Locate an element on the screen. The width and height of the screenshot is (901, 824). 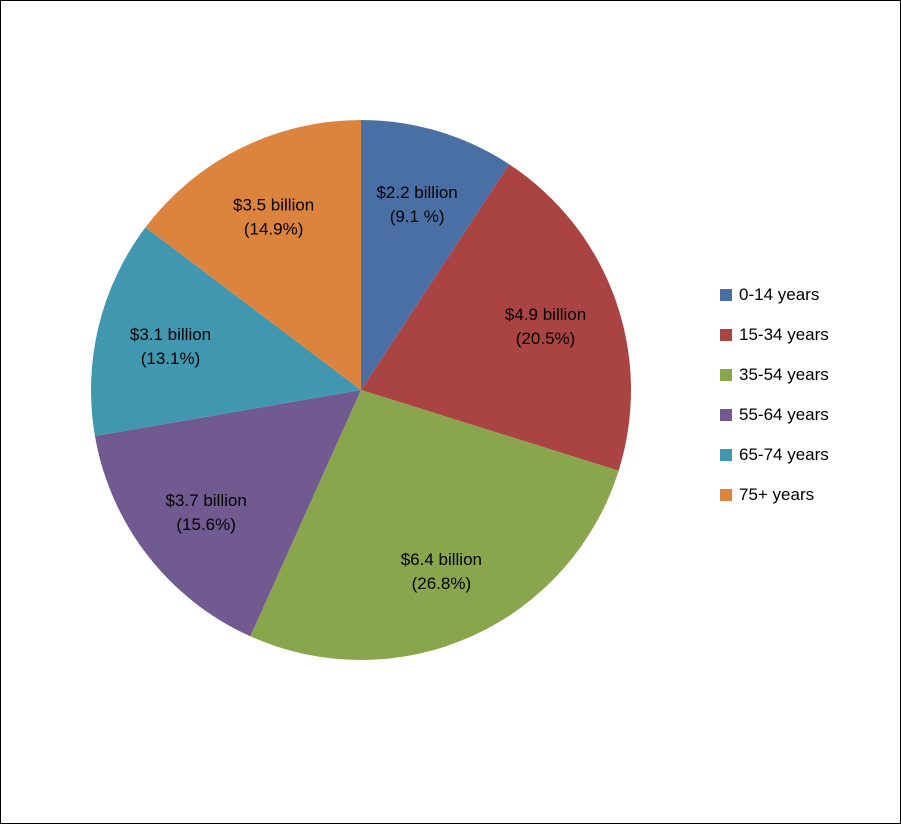
legend-label: 55-64 years is located at coordinates (784, 414).